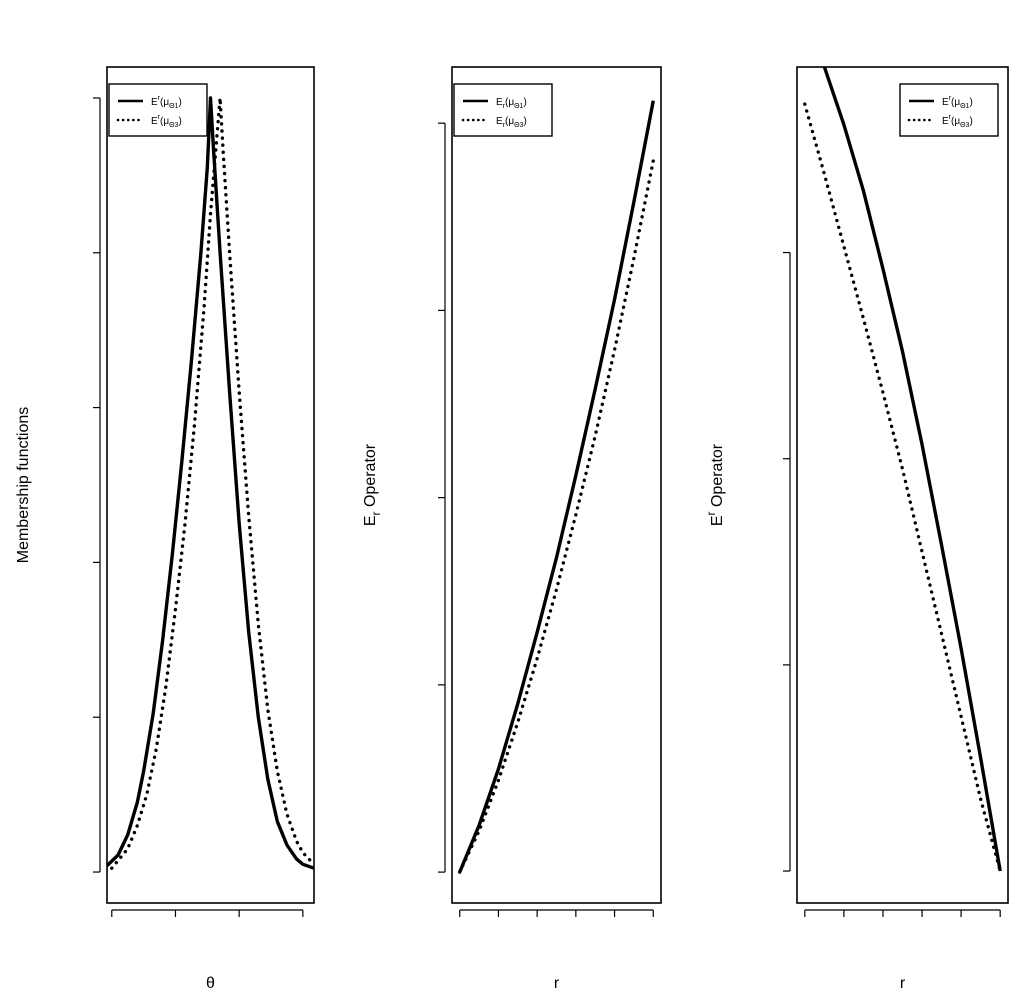 This screenshot has width=1024, height=1002. Describe the element at coordinates (210, 983) in the screenshot. I see `x-axis-title: θ` at that location.